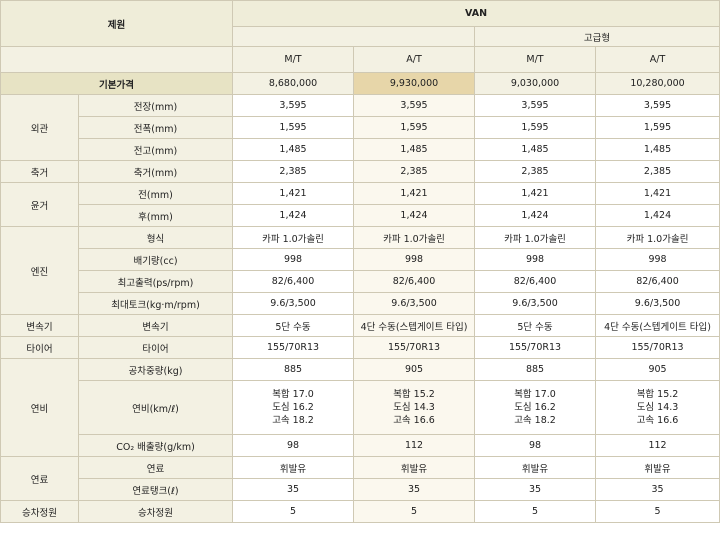 Image resolution: width=720 pixels, height=536 pixels. I want to click on cell: 905, so click(657, 369).